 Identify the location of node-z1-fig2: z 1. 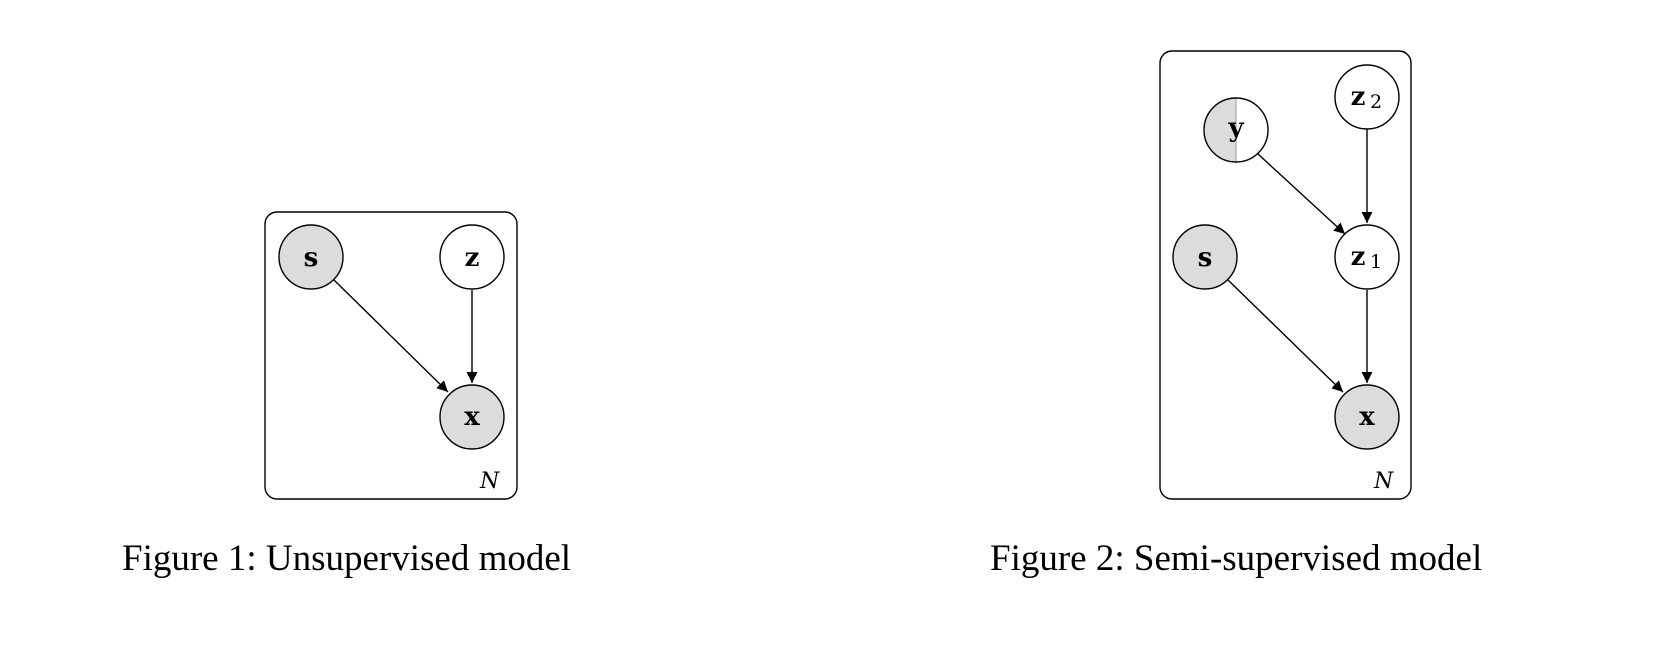
(1367, 257).